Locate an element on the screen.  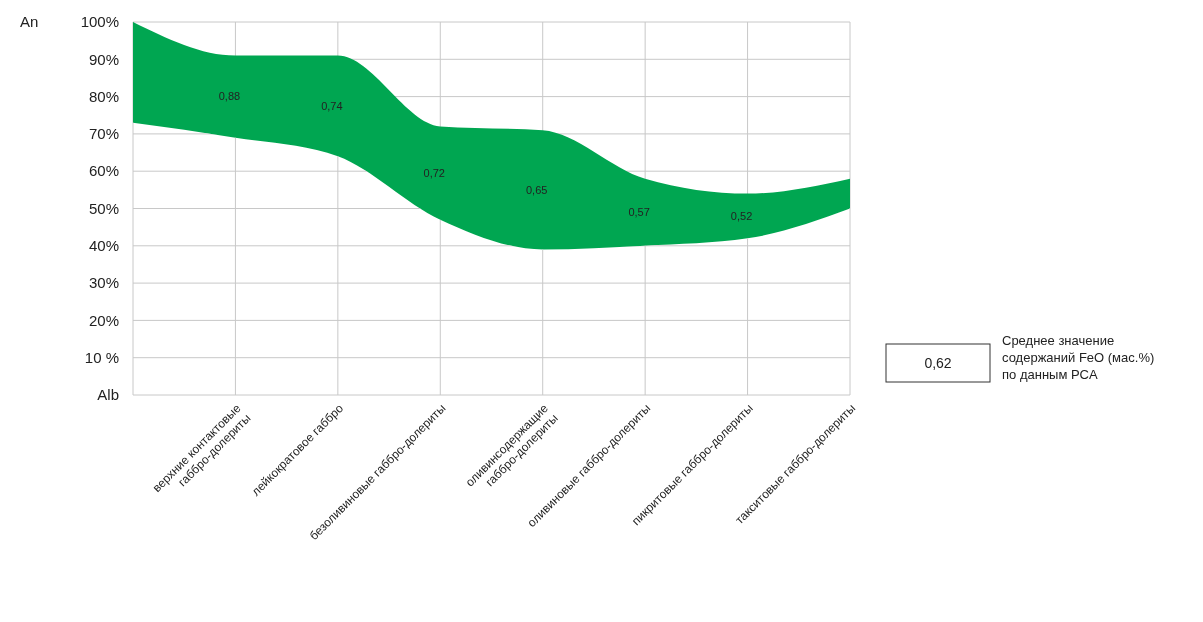
y-tick-label: 100% is located at coordinates (99, 22).